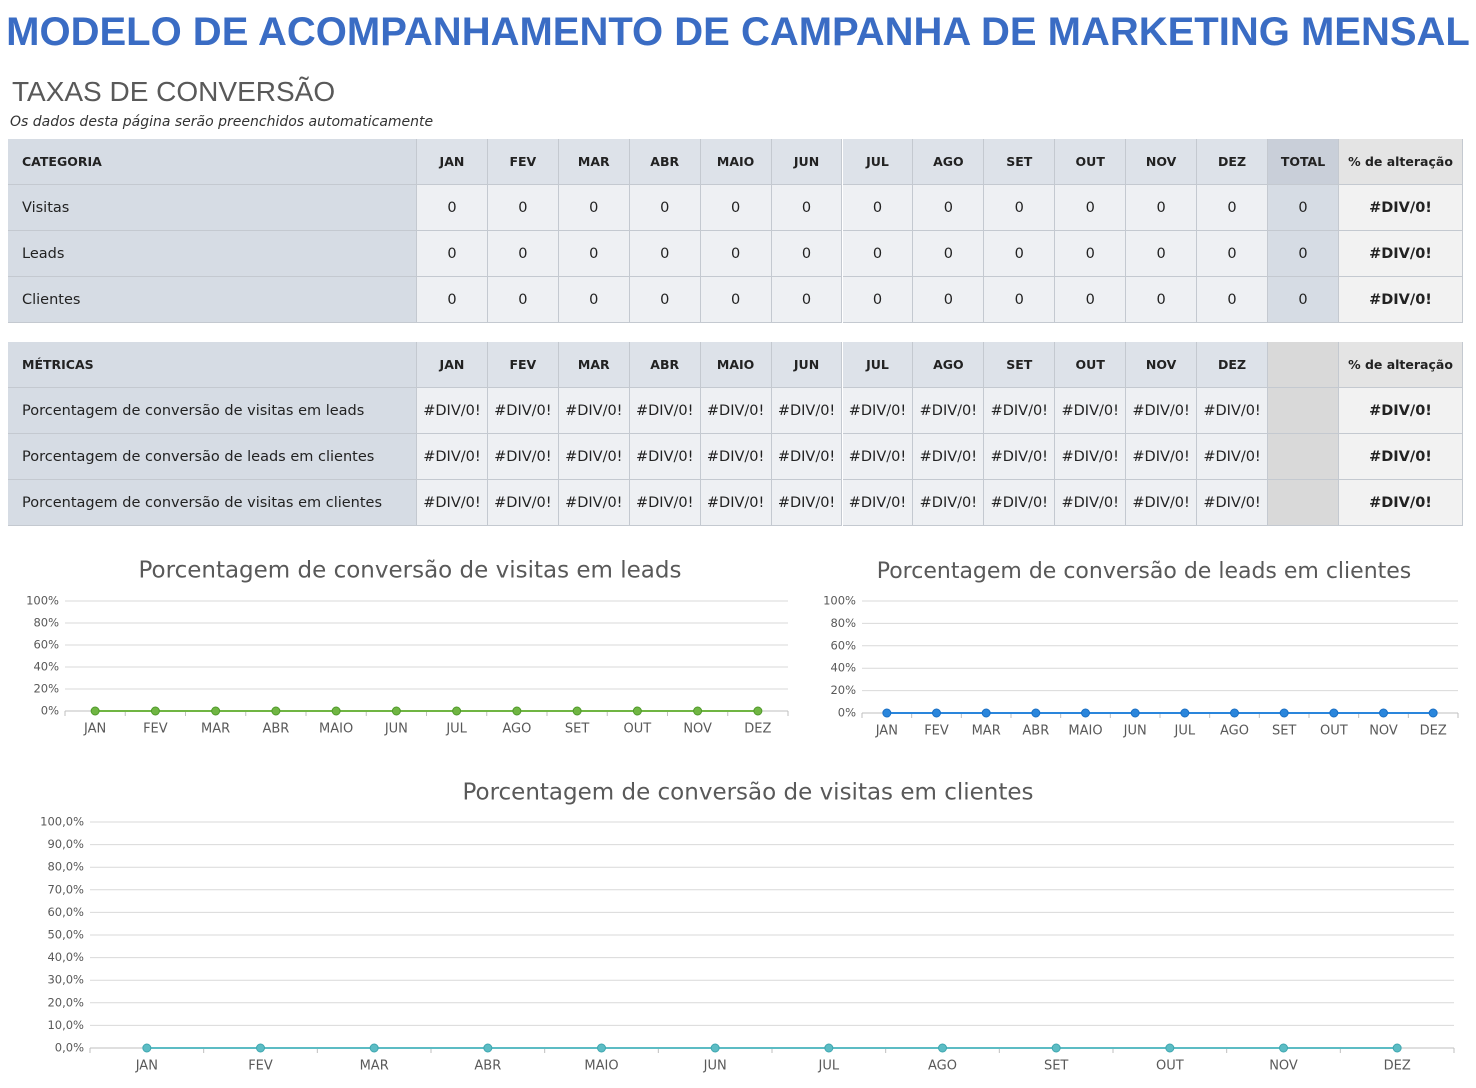 The image size is (1476, 1088). I want to click on x-tick-label: FEV, so click(155, 729).